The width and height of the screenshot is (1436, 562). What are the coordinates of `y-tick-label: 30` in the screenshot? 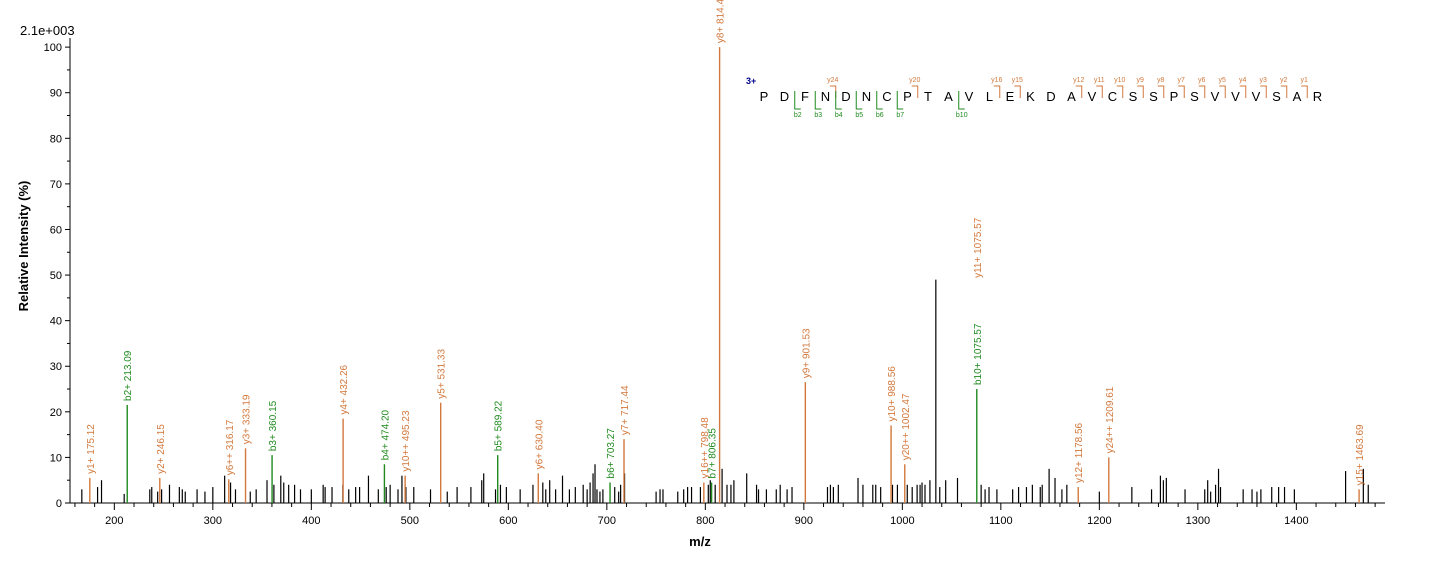 It's located at (56, 367).